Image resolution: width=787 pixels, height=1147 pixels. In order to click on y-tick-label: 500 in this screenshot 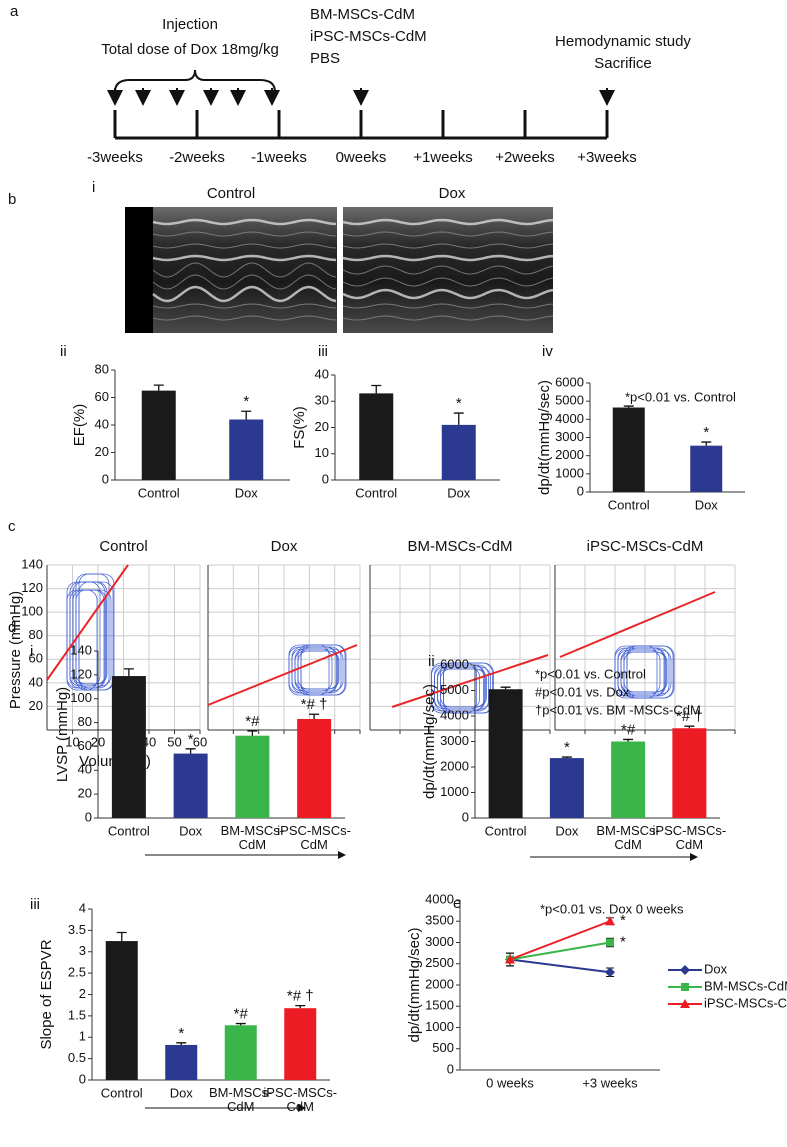, I will do `click(443, 1047)`.